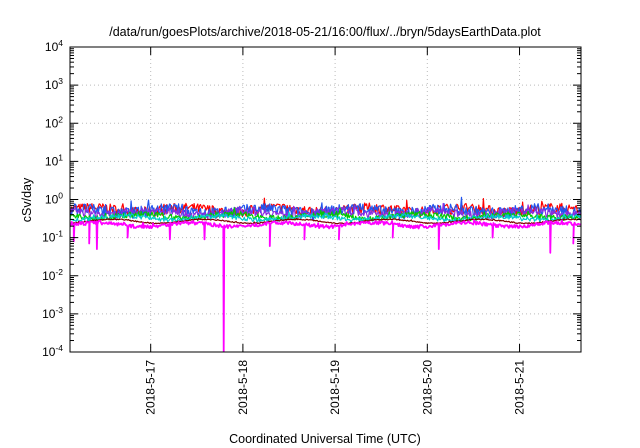  I want to click on y-tick-label: 10², so click(54, 122).